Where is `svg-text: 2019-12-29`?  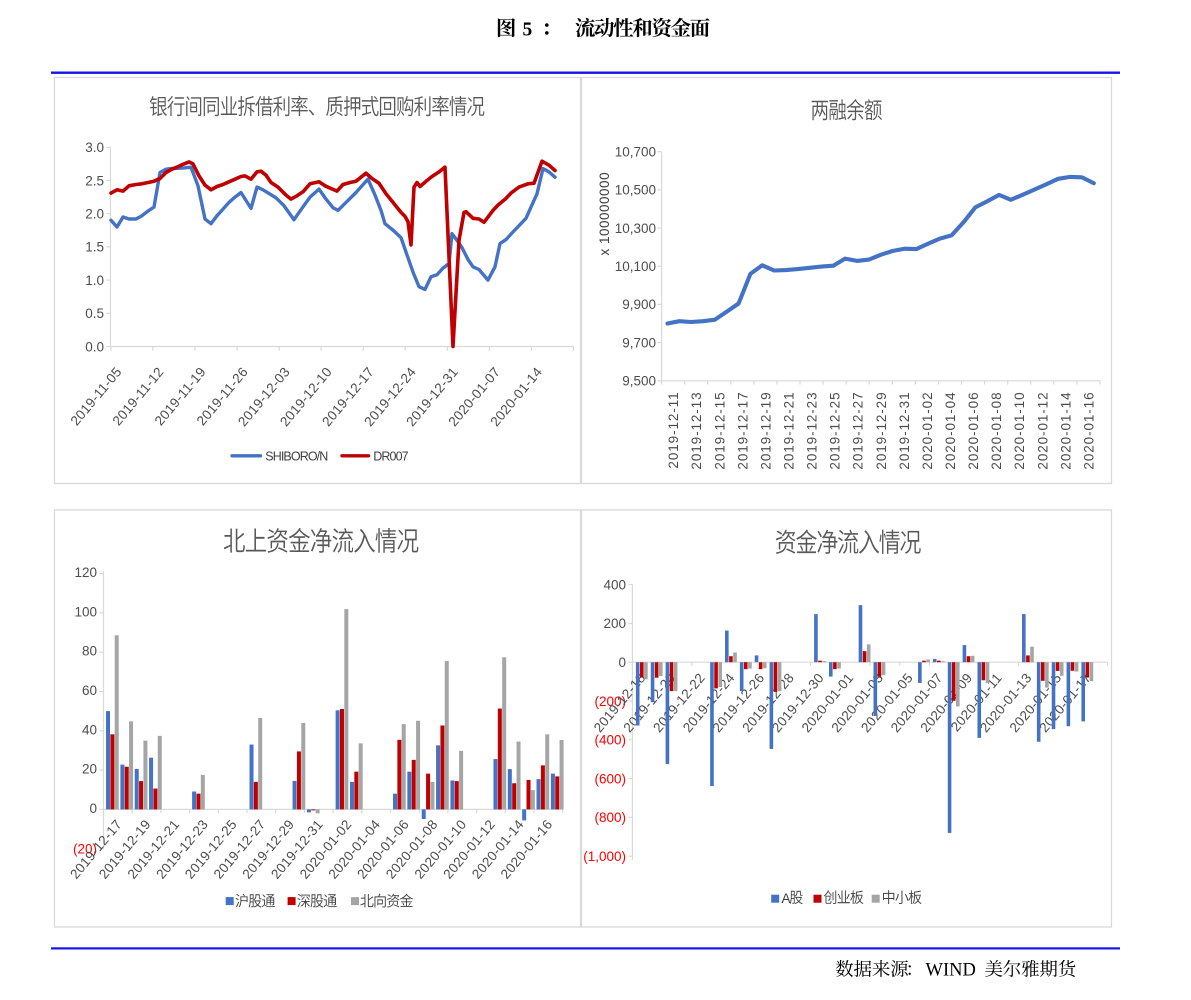
svg-text: 2019-12-29 is located at coordinates (881, 431).